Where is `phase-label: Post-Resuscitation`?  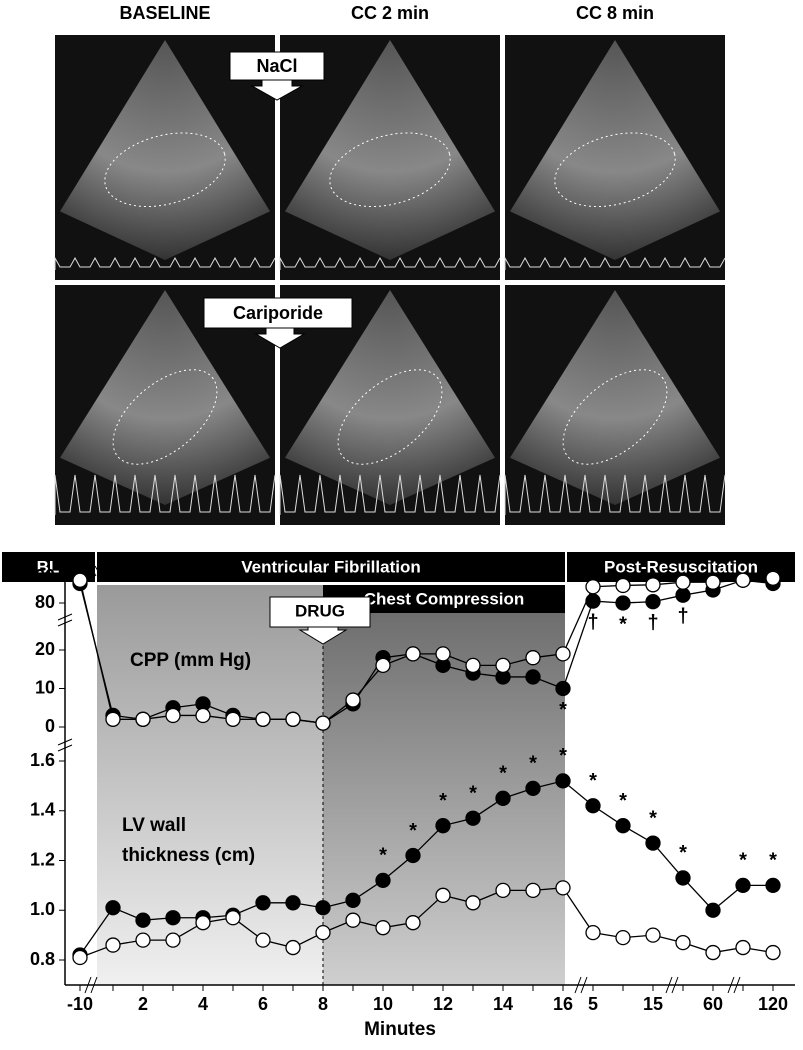
phase-label: Post-Resuscitation is located at coordinates (681, 566).